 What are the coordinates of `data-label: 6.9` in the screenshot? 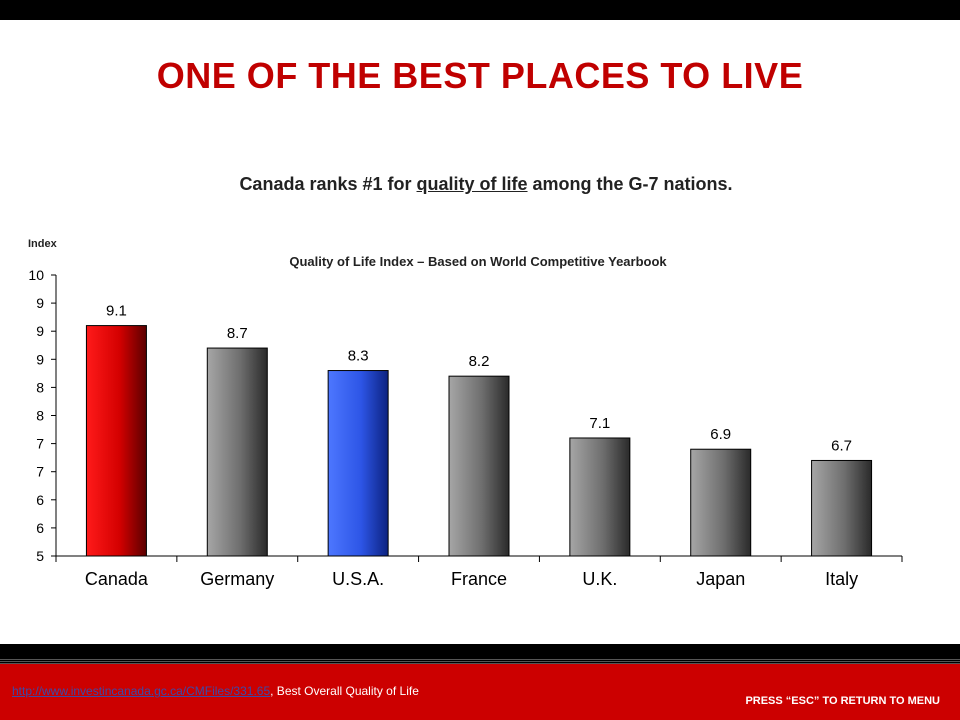 It's located at (720, 434).